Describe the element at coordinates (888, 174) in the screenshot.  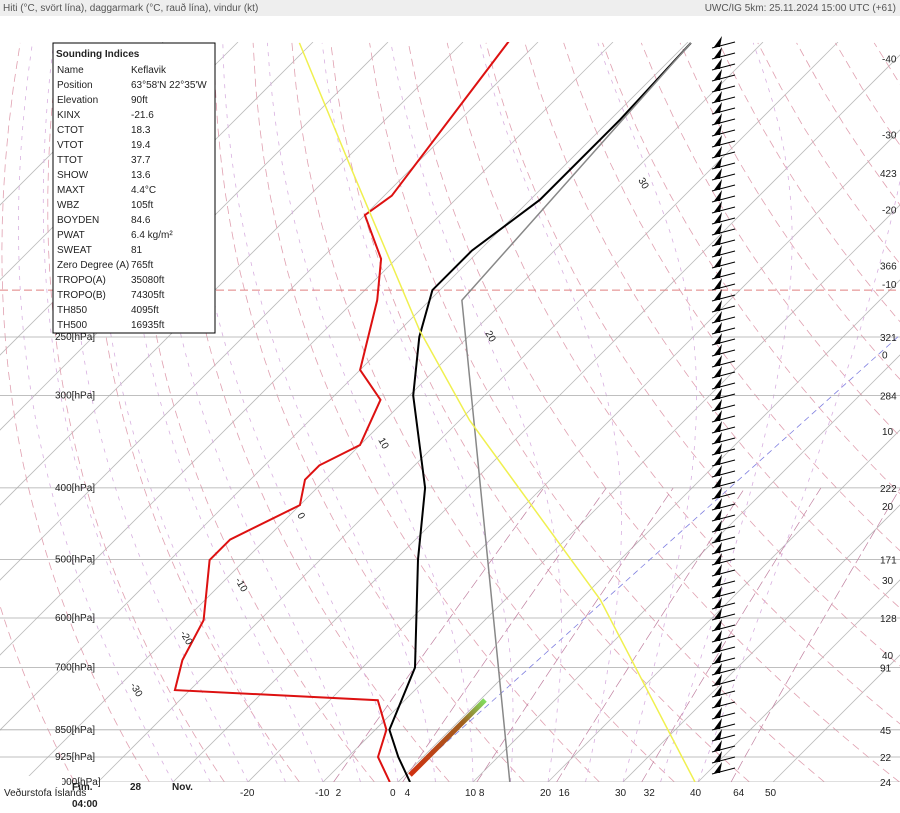
I see `height-label: 423` at that location.